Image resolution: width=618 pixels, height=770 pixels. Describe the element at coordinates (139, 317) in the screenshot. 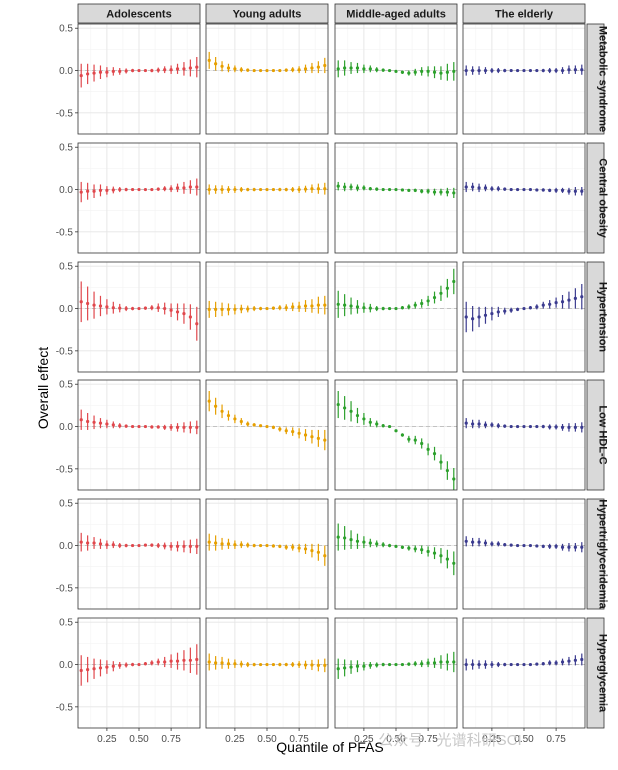

I see `panel-hypertension-adolescents` at that location.